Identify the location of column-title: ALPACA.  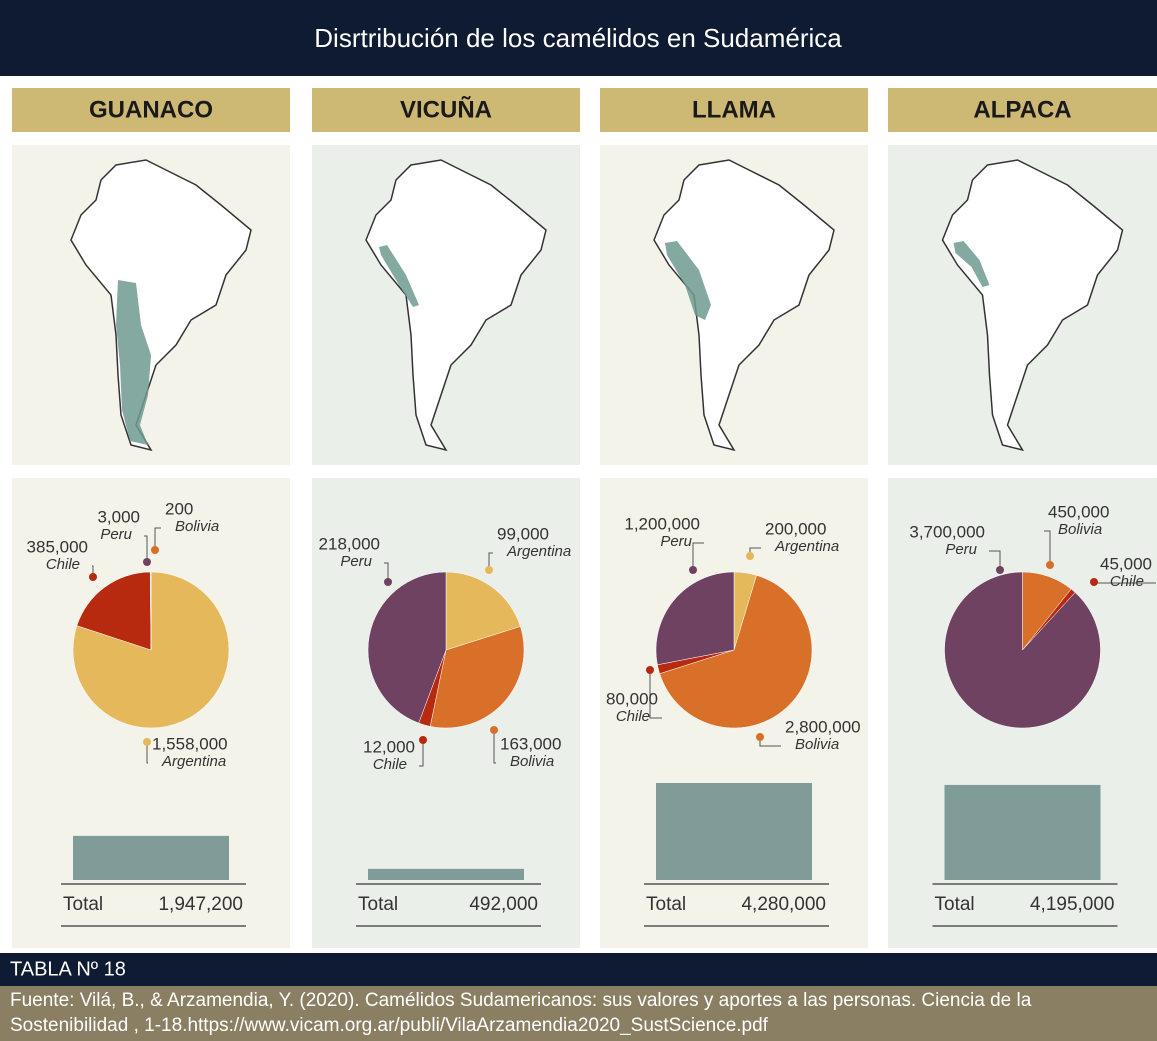
(1022, 109).